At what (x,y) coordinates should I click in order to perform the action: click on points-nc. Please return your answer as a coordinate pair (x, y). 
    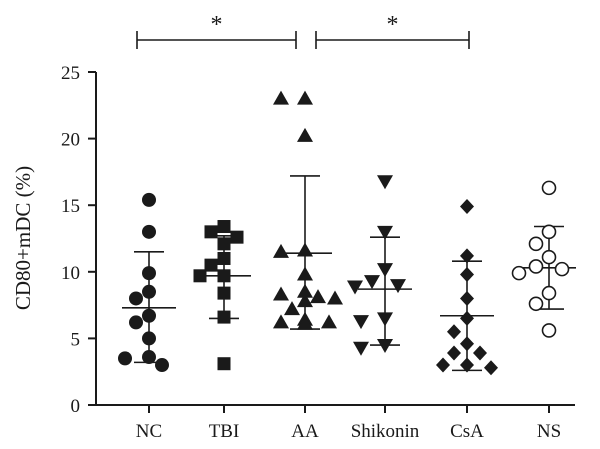
    Looking at the image, I should click on (143, 282).